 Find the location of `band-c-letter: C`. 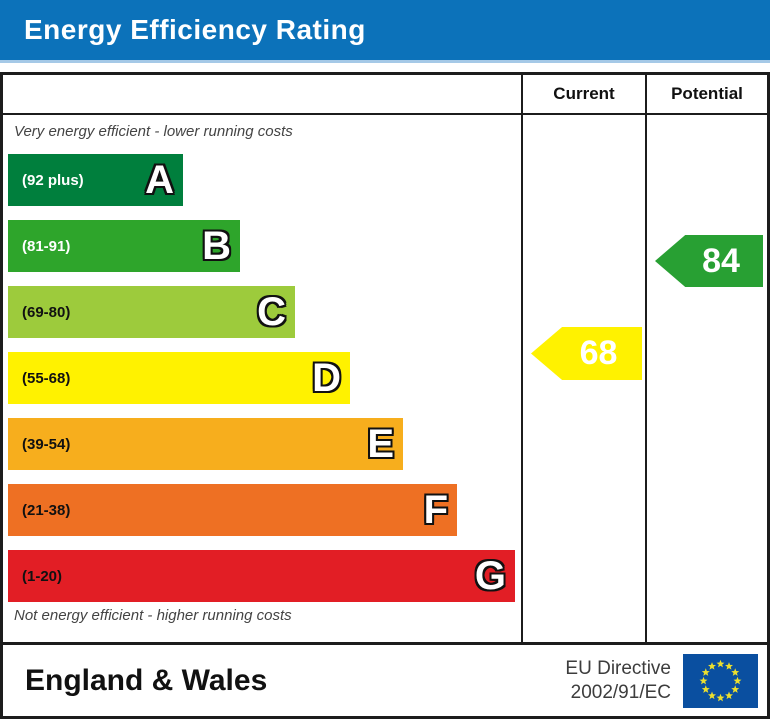

band-c-letter: C is located at coordinates (271, 312).